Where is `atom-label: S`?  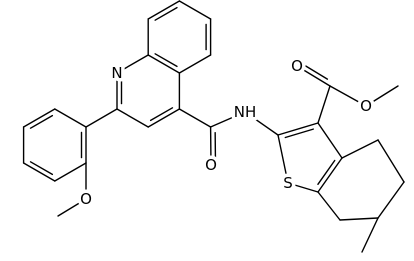
atom-label: S is located at coordinates (288, 183).